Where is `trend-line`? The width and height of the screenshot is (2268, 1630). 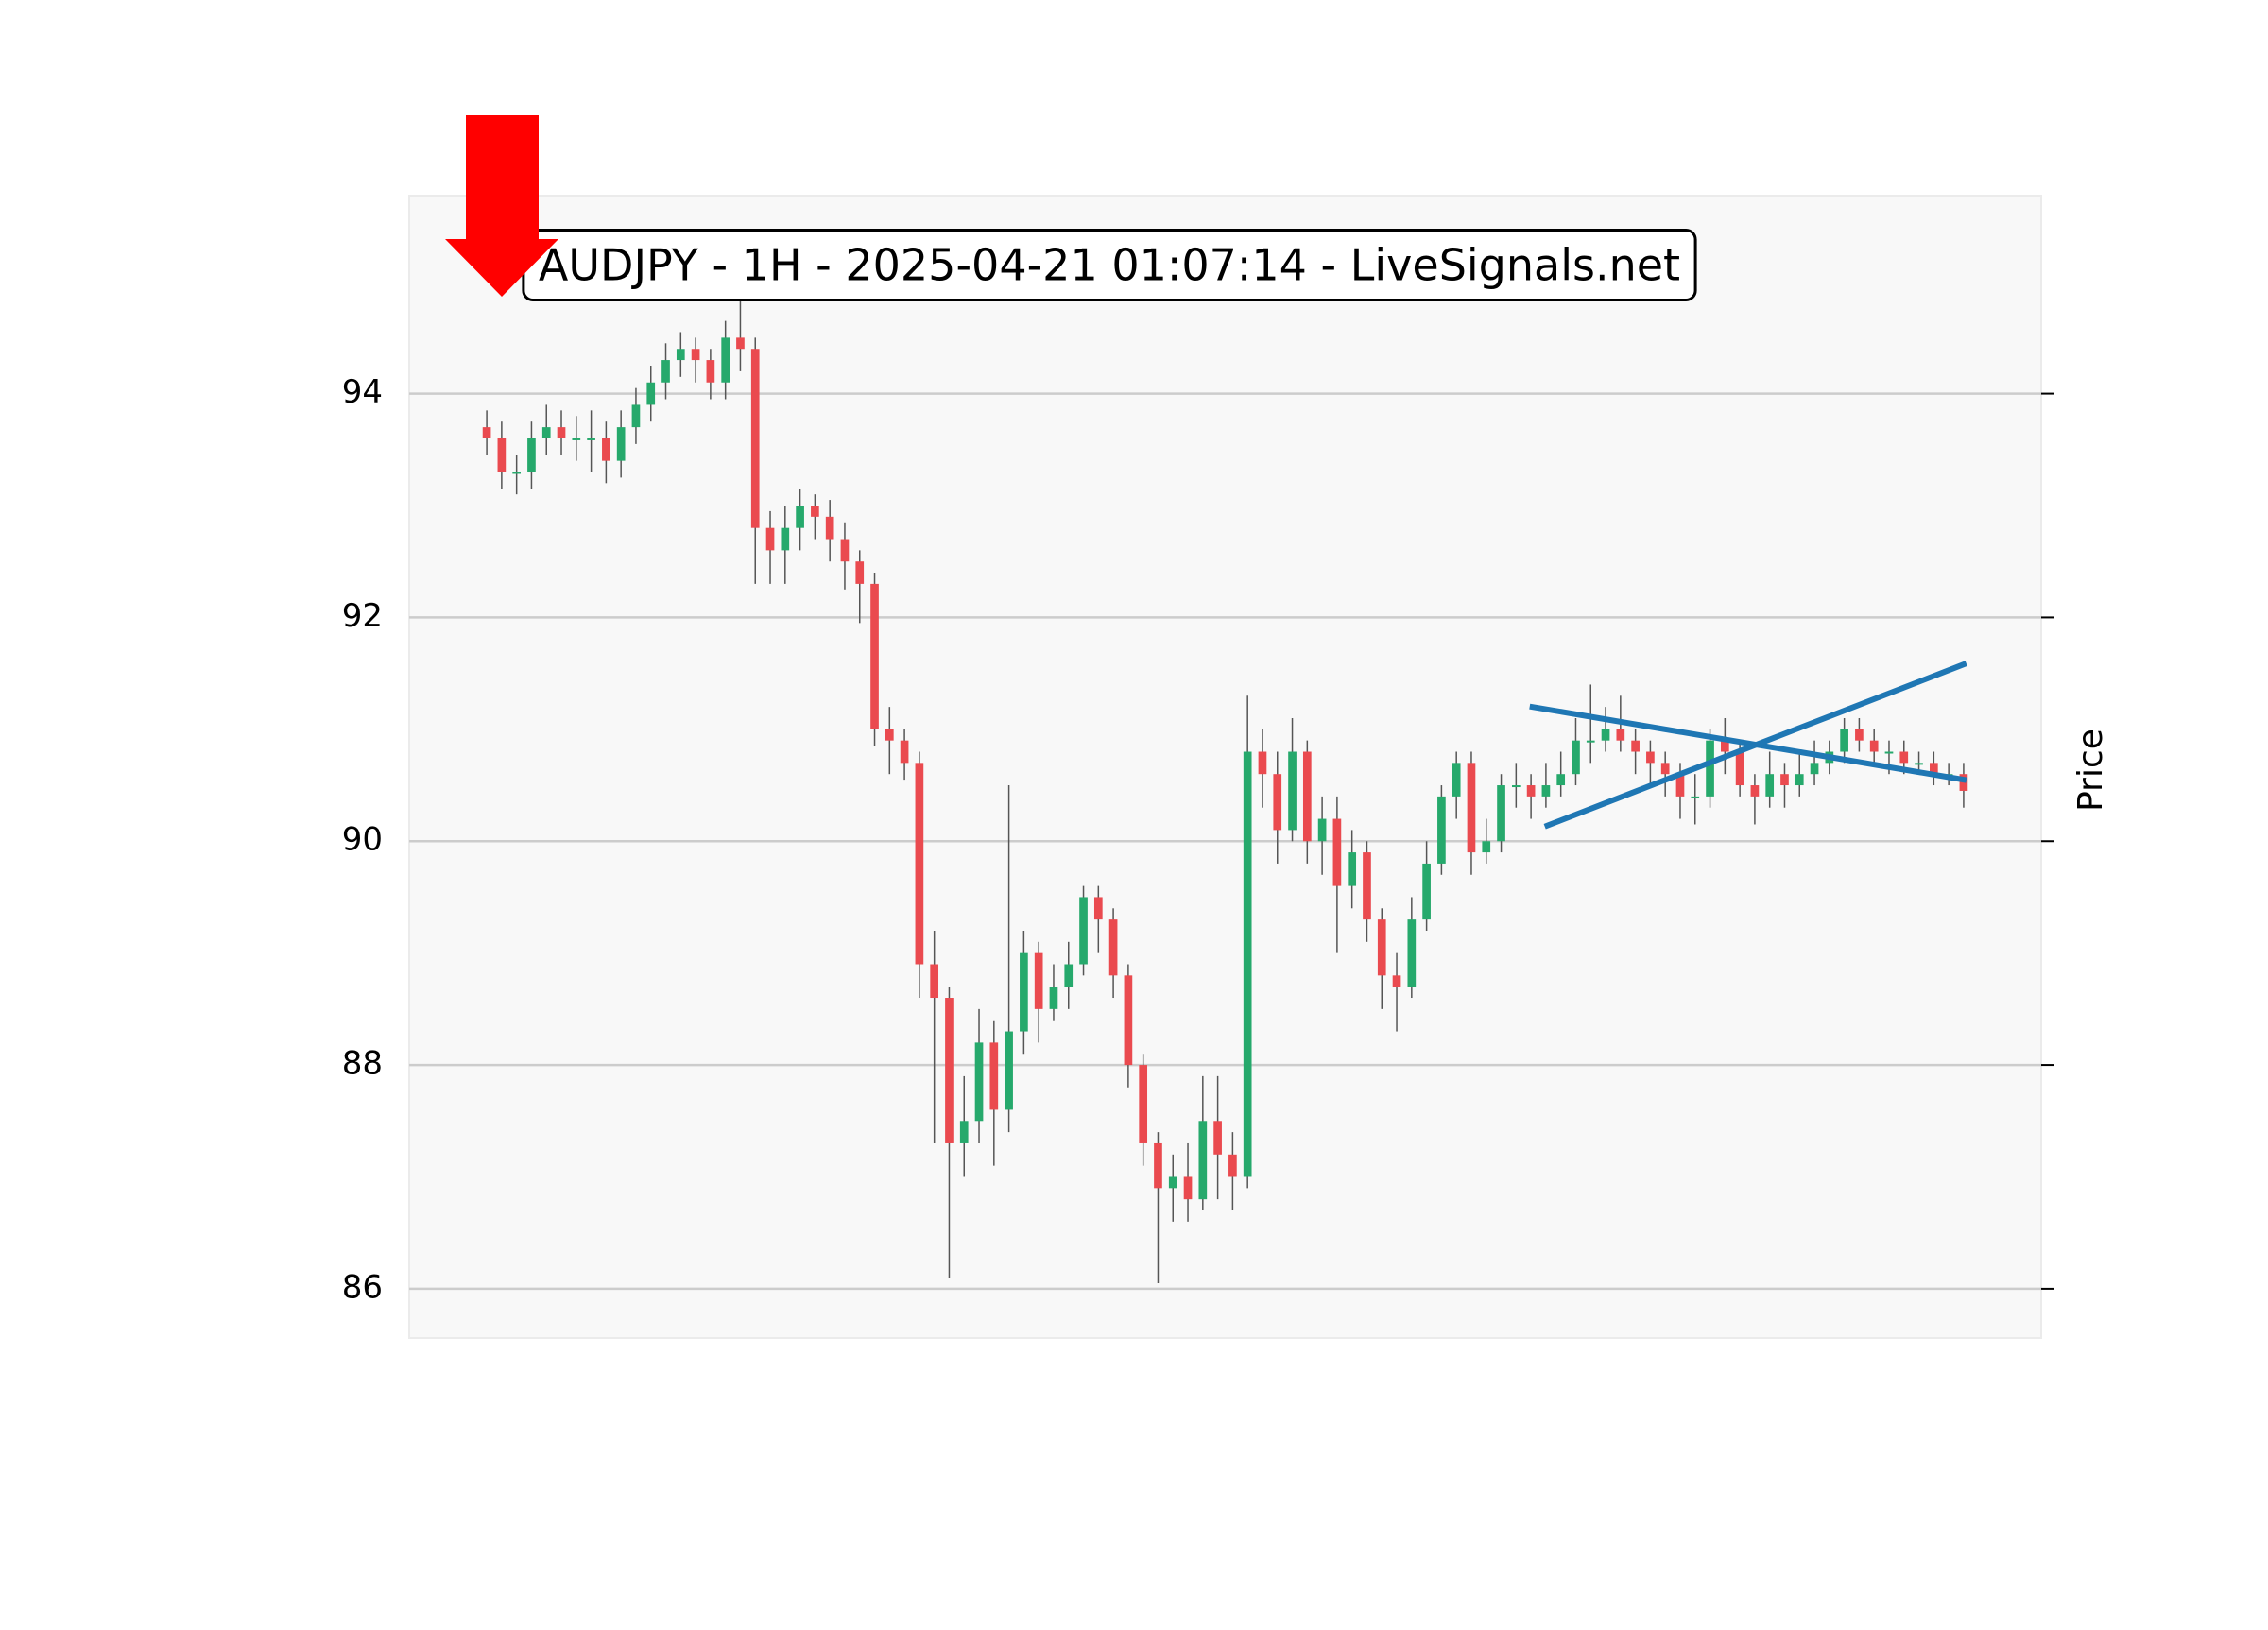 trend-line is located at coordinates (1755, 746).